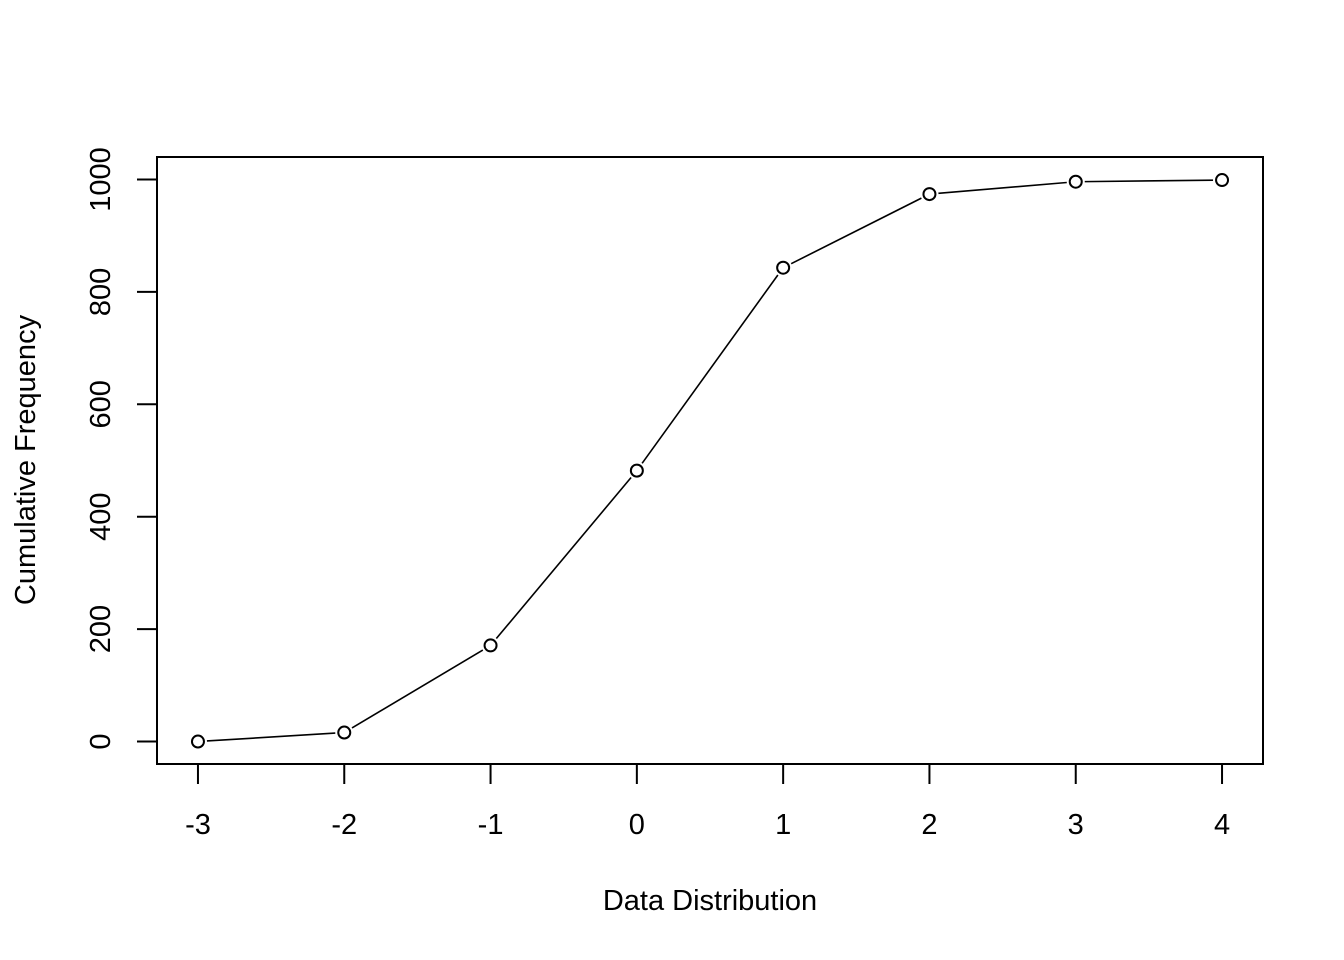  Describe the element at coordinates (707, 802) in the screenshot. I see `x-axis: -3 -2 -1 0 1 2 3 4` at that location.